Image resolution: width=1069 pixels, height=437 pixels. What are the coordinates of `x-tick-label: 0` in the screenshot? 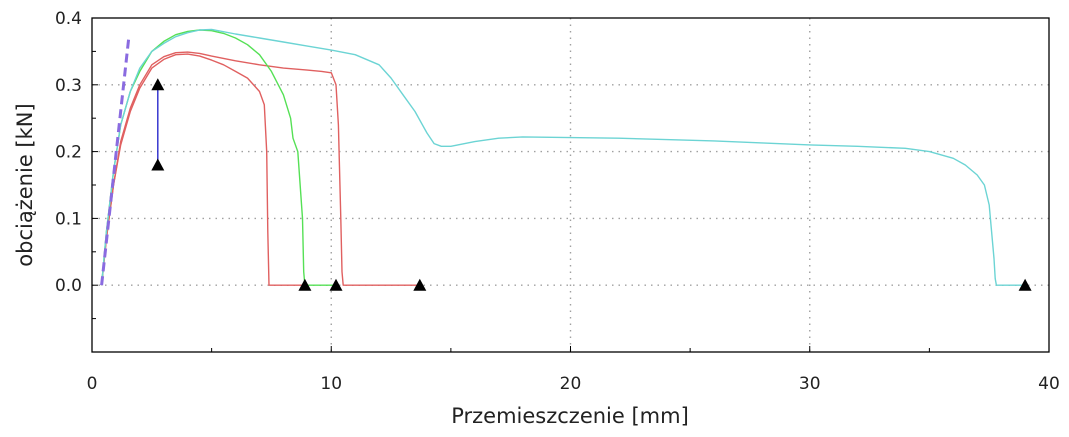 It's located at (92, 384).